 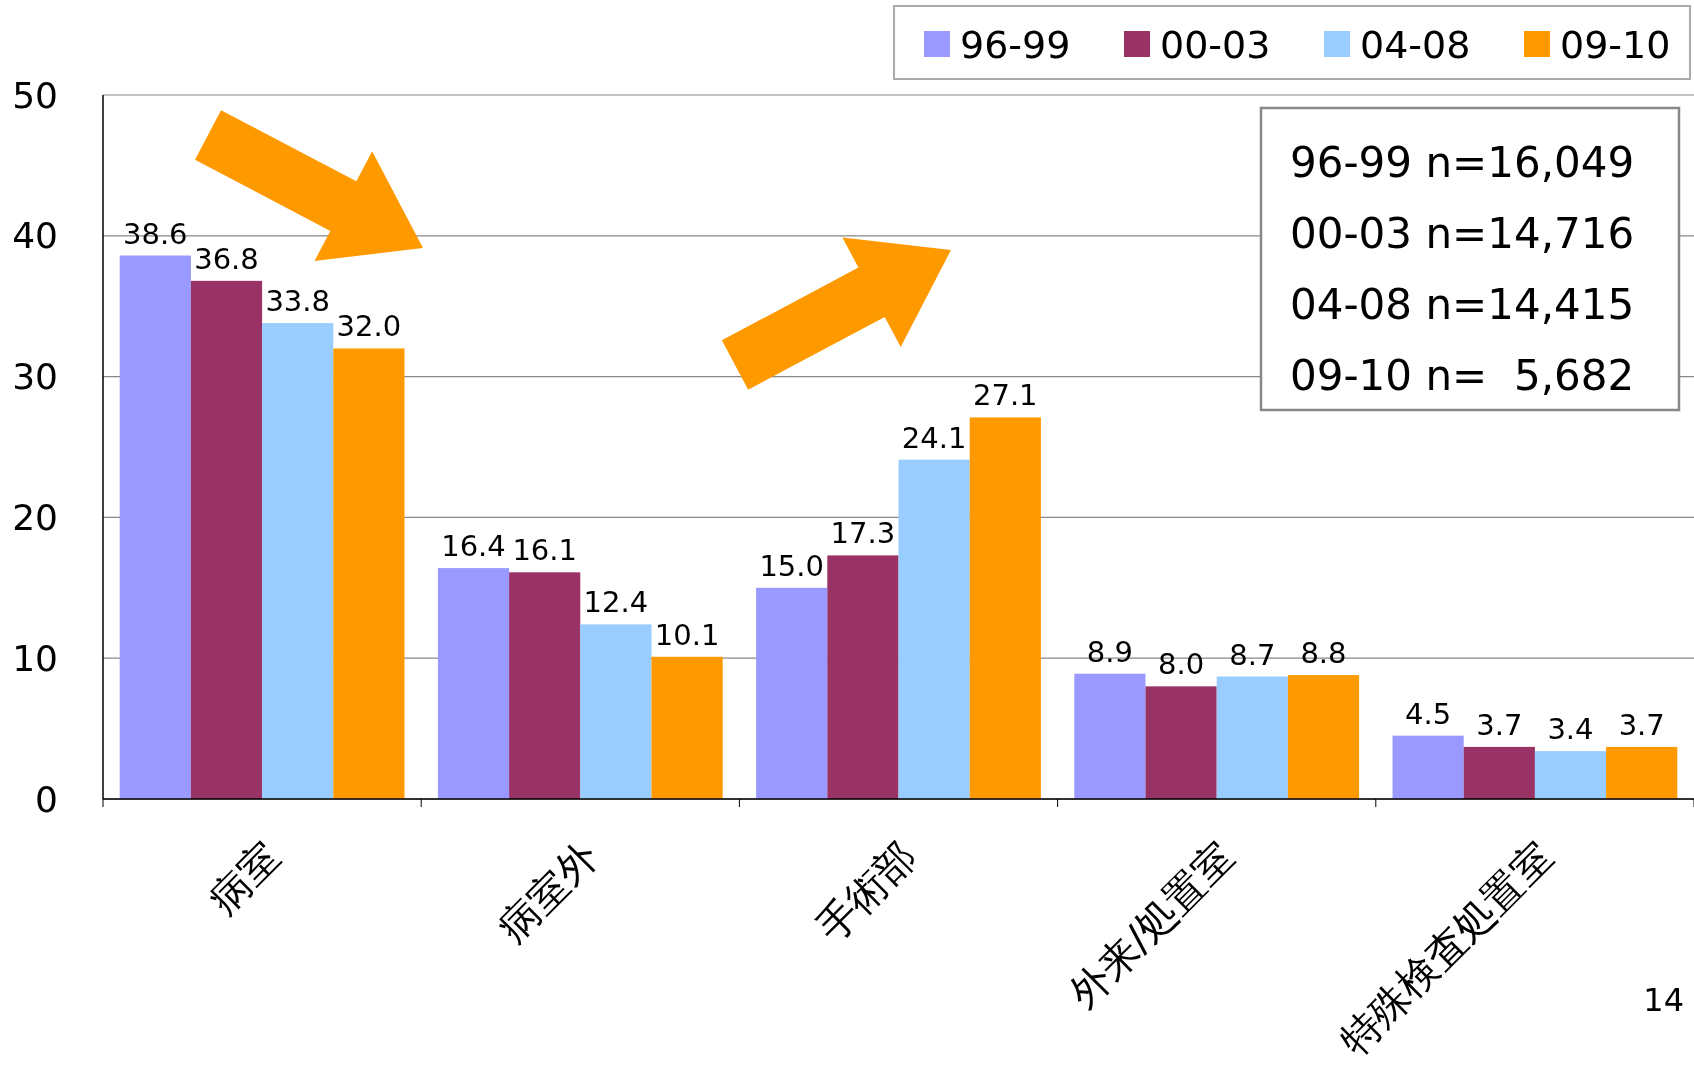 What do you see at coordinates (863, 533) in the screenshot?
I see `data-label: 17.3` at bounding box center [863, 533].